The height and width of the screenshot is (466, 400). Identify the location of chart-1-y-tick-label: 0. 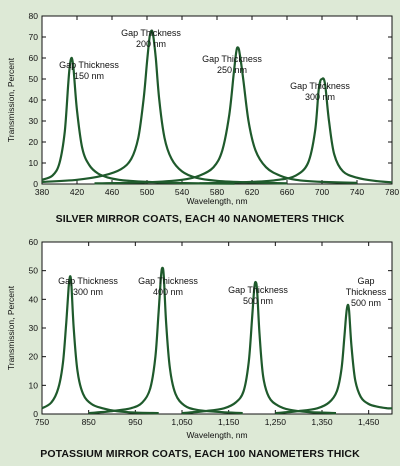
(35, 184).